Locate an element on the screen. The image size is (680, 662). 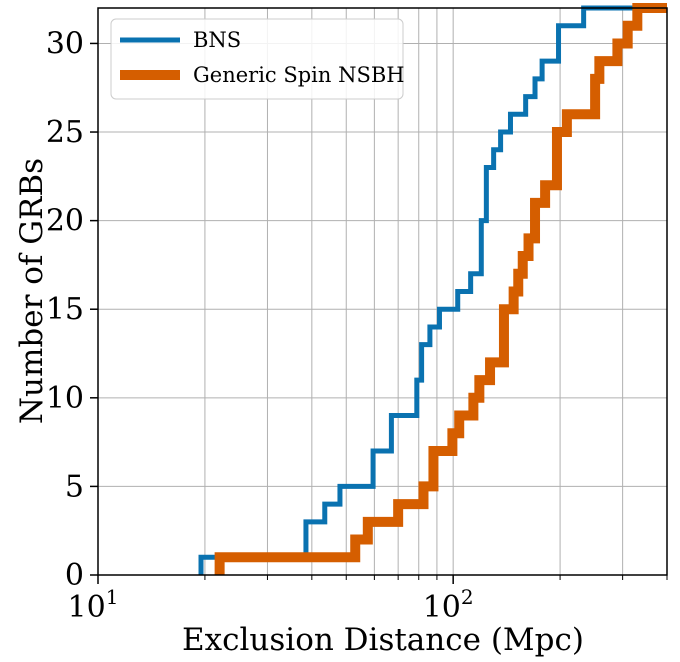
y-tick-label: 10 is located at coordinates (65, 398).